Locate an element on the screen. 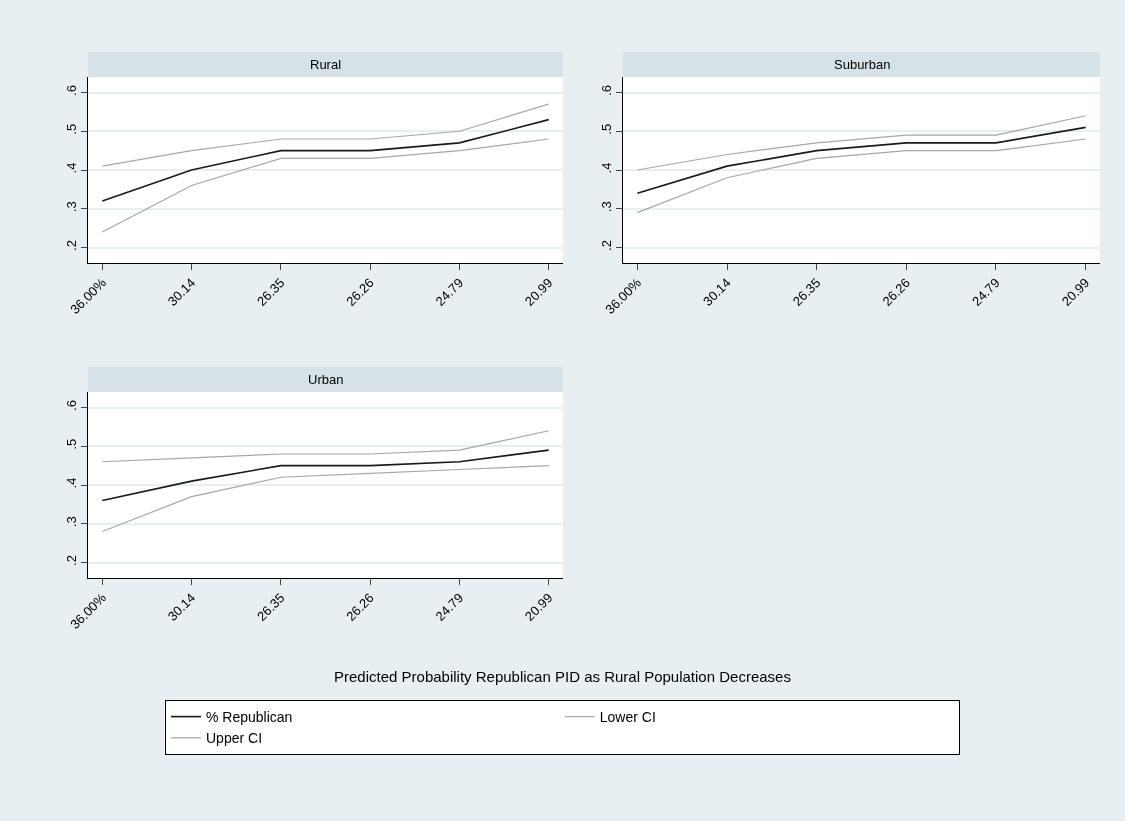 Image resolution: width=1125 pixels, height=821 pixels. legend-label: Lower CI is located at coordinates (627, 717).